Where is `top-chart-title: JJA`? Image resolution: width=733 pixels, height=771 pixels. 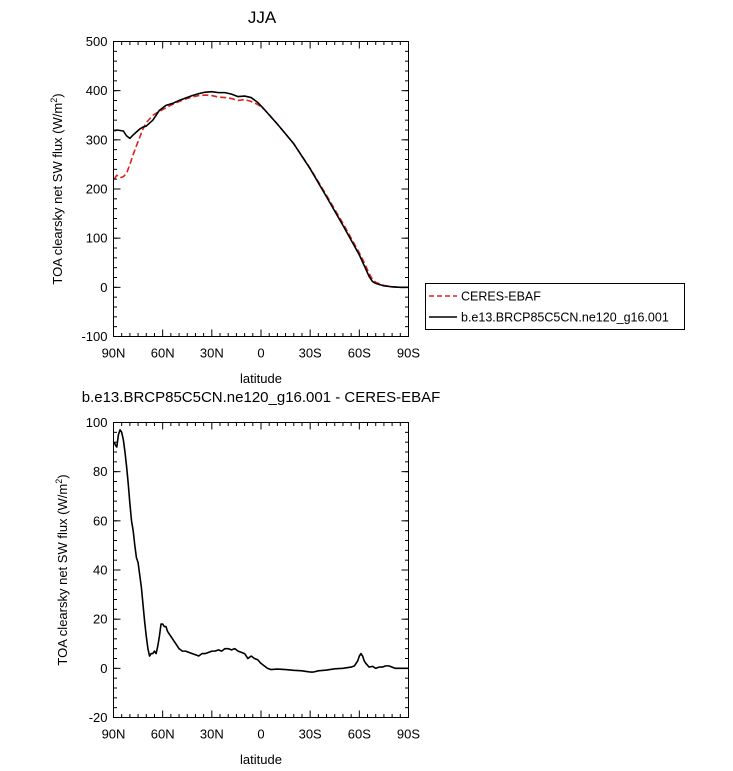 top-chart-title: JJA is located at coordinates (262, 17).